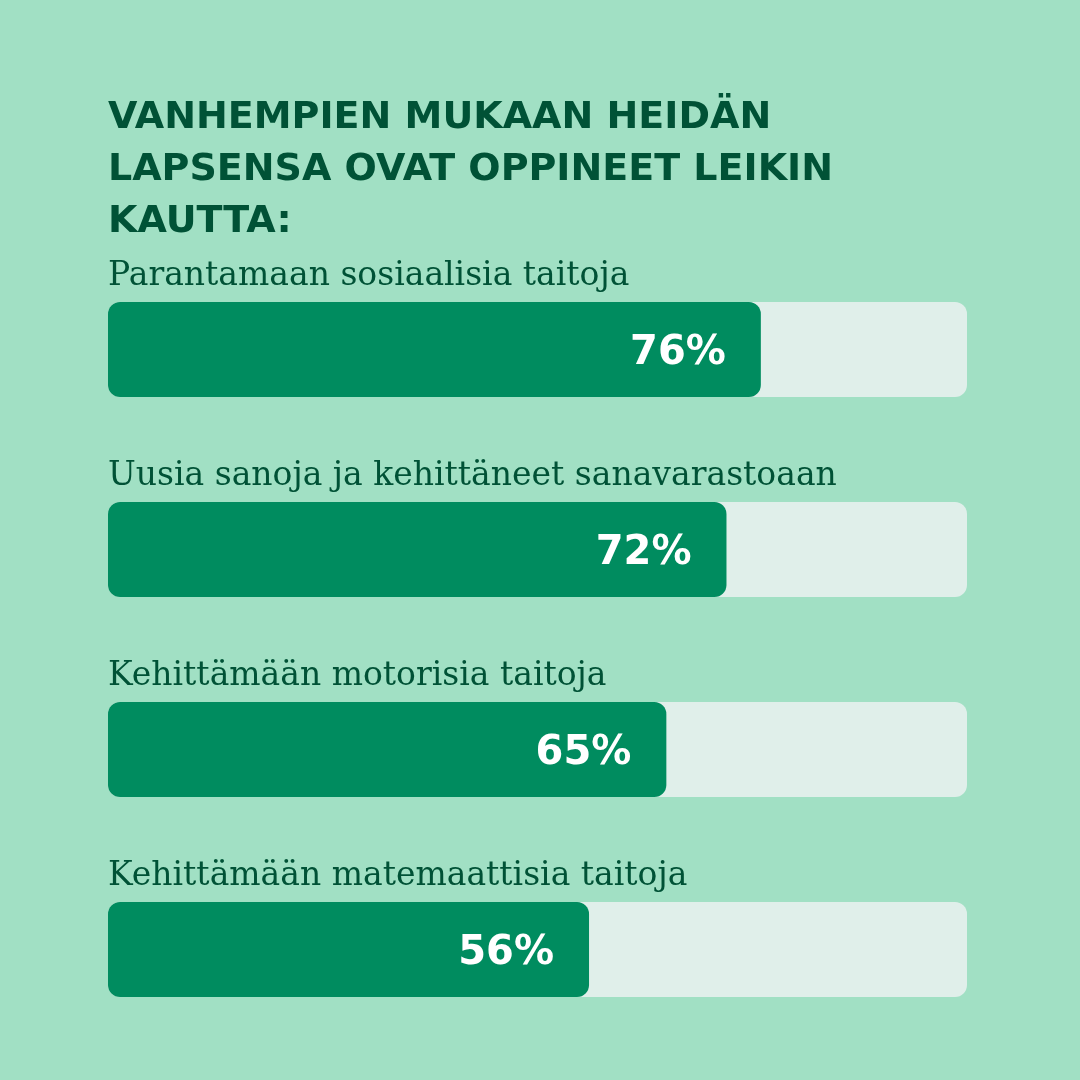  What do you see at coordinates (471, 167) in the screenshot?
I see `chart-title: VANHEMPIEN MUKAAN HEIDÄN LAPSENSA OVAT OPPINEET LEIKIN KAUTTA:` at bounding box center [471, 167].